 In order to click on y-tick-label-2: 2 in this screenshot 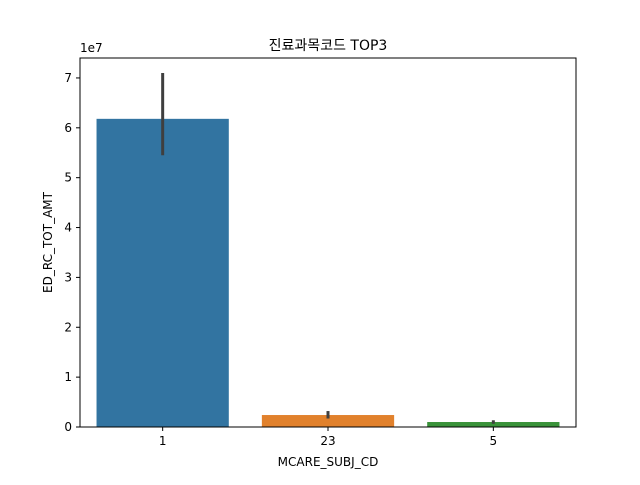, I will do `click(68, 327)`.